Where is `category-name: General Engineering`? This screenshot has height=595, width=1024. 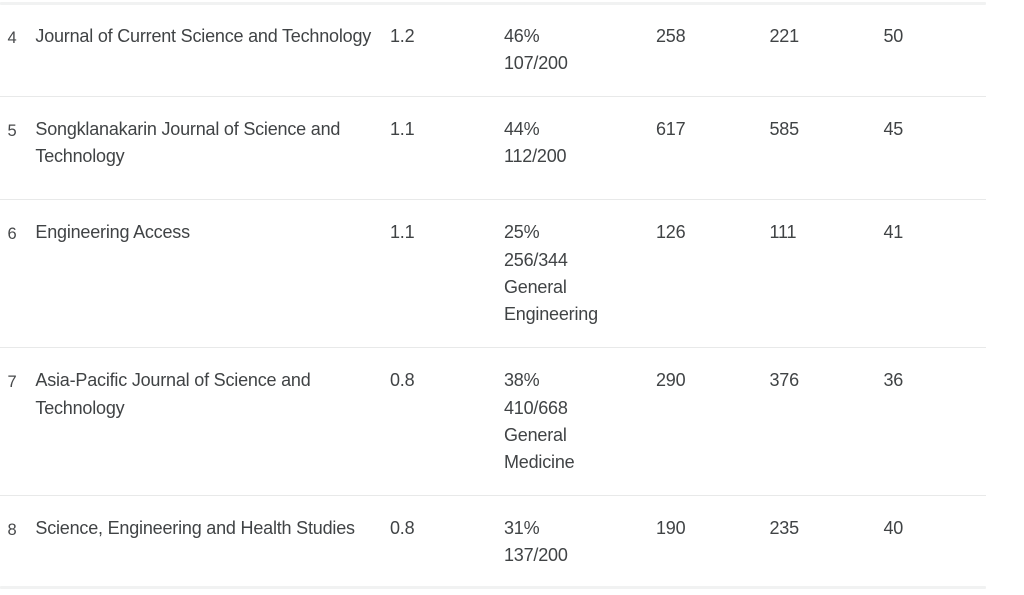
category-name: General Engineering is located at coordinates (551, 300).